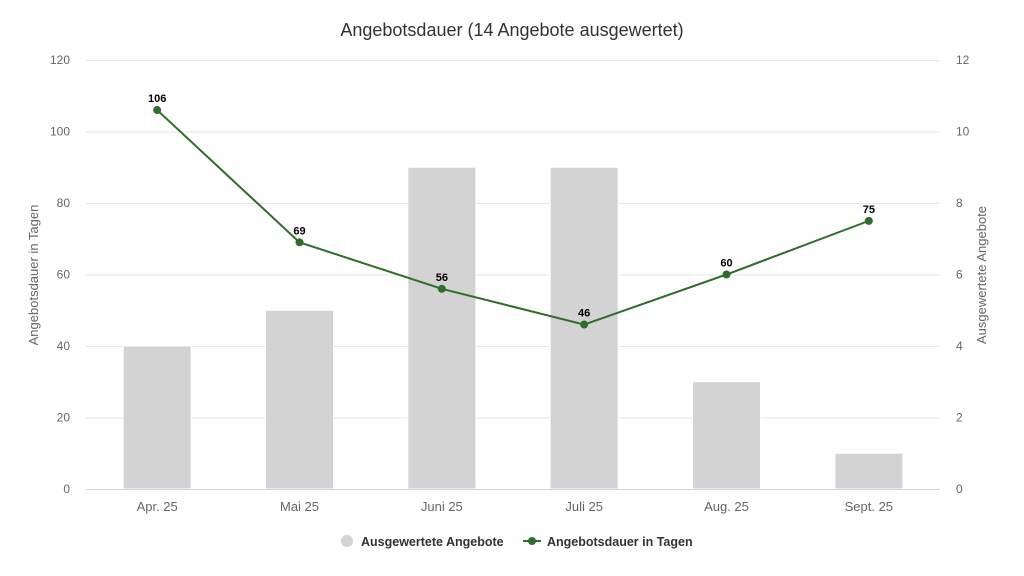  Describe the element at coordinates (64, 418) in the screenshot. I see `left-tick-label: 20` at that location.